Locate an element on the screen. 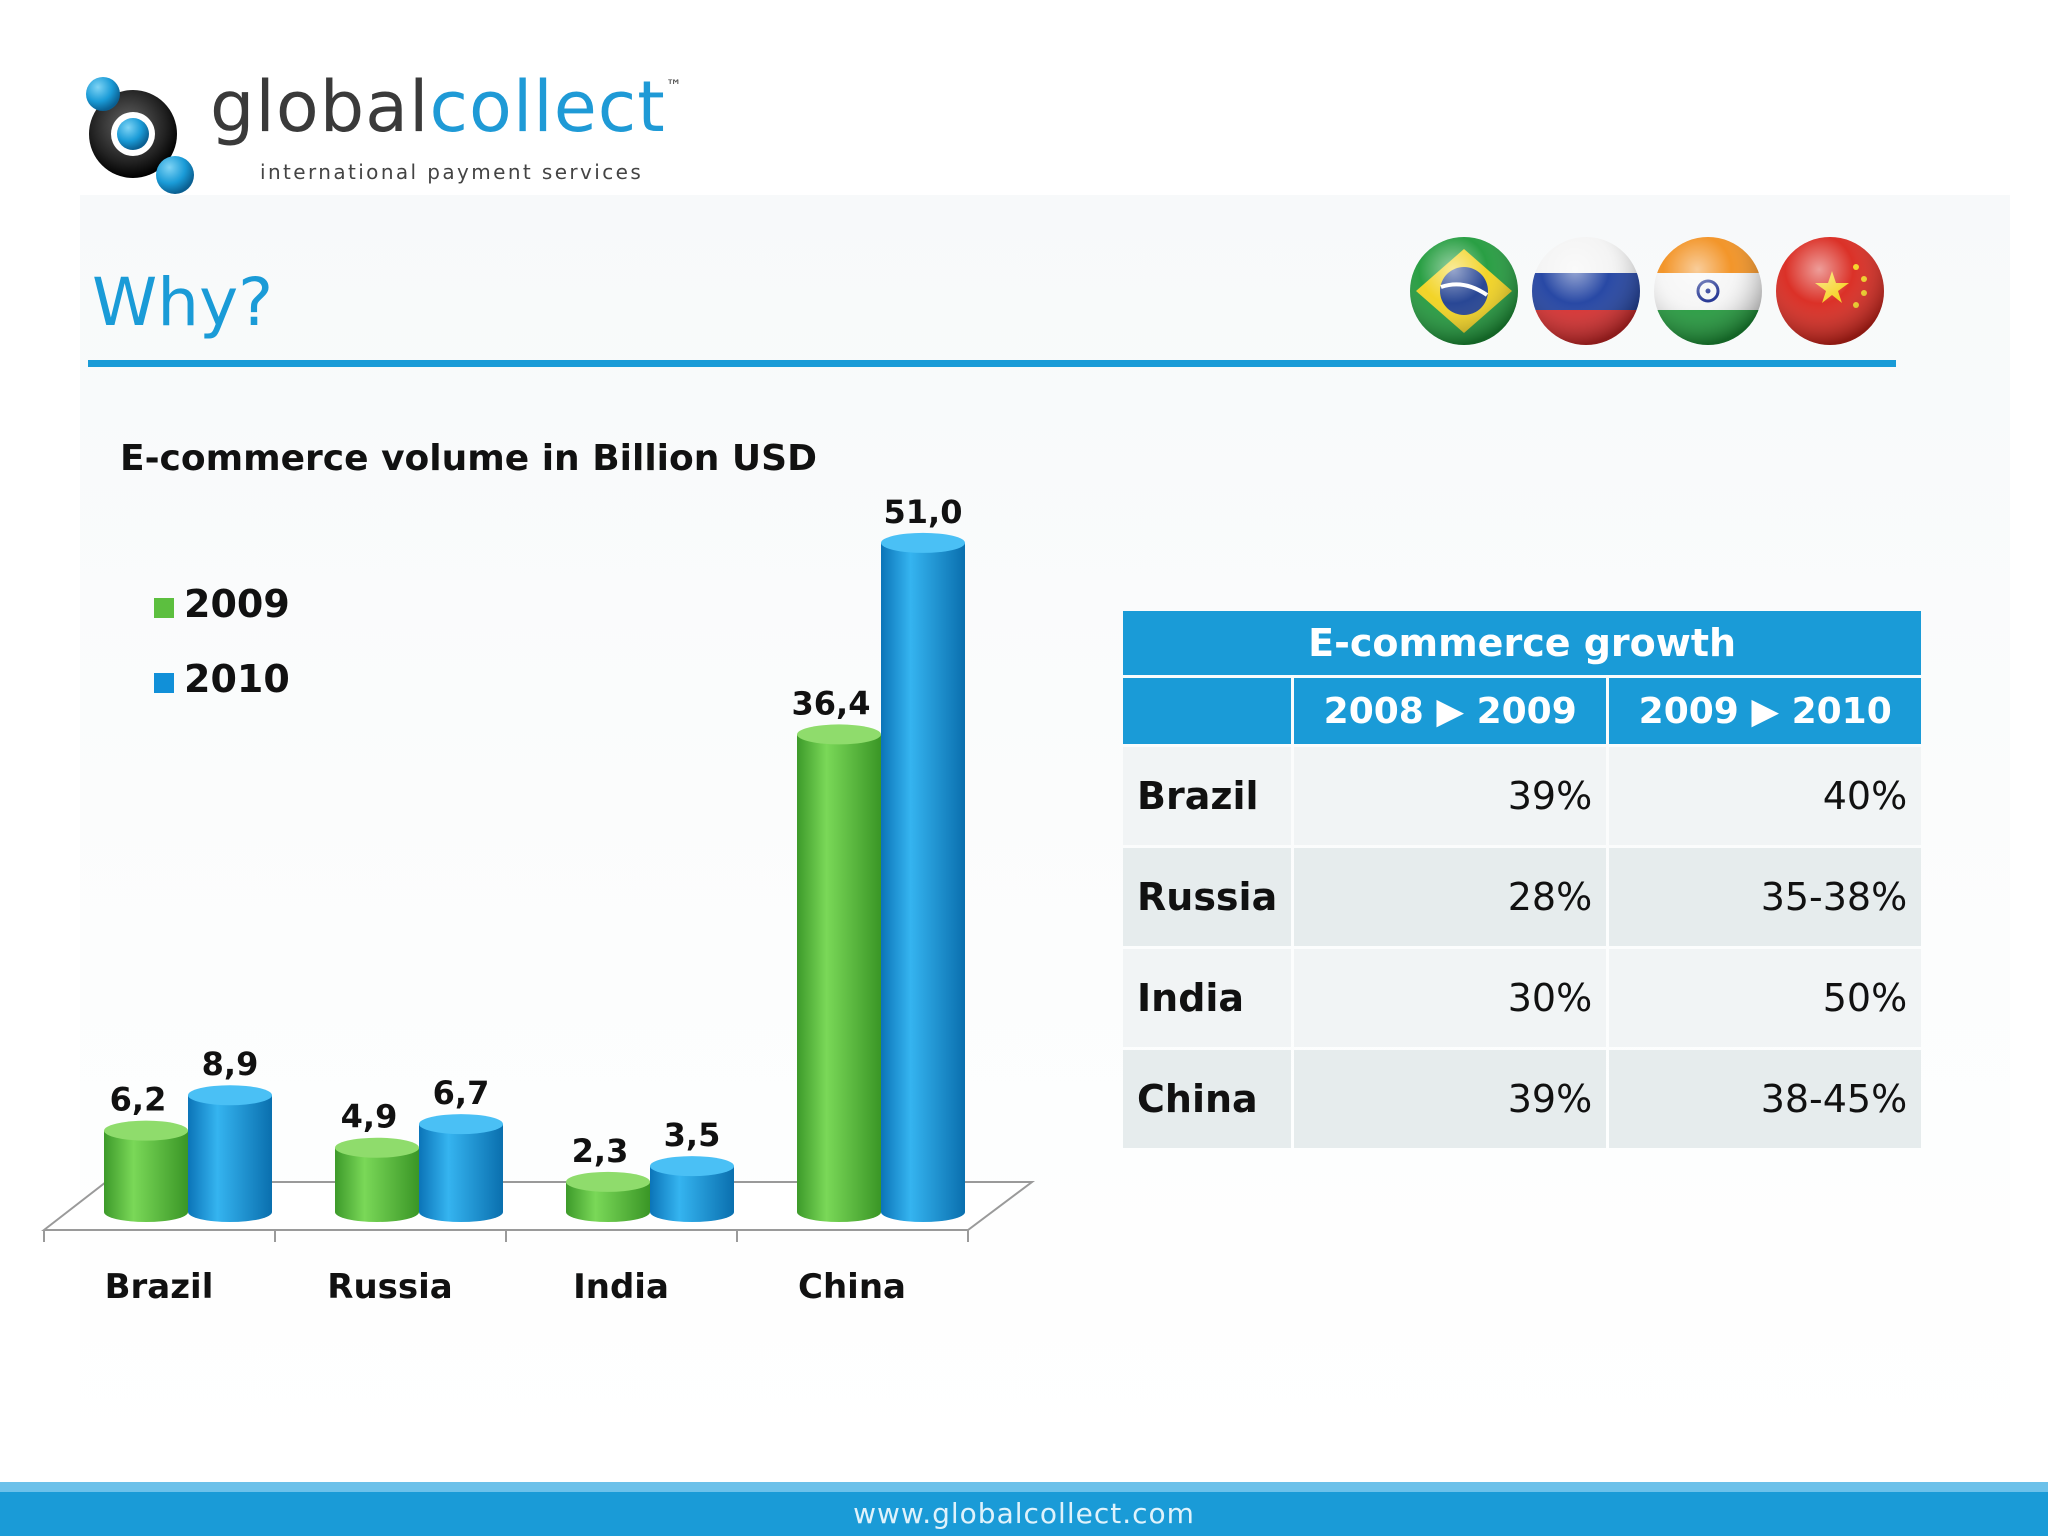 The width and height of the screenshot is (2048, 1536). brand-tagline: international payment services is located at coordinates (452, 172).